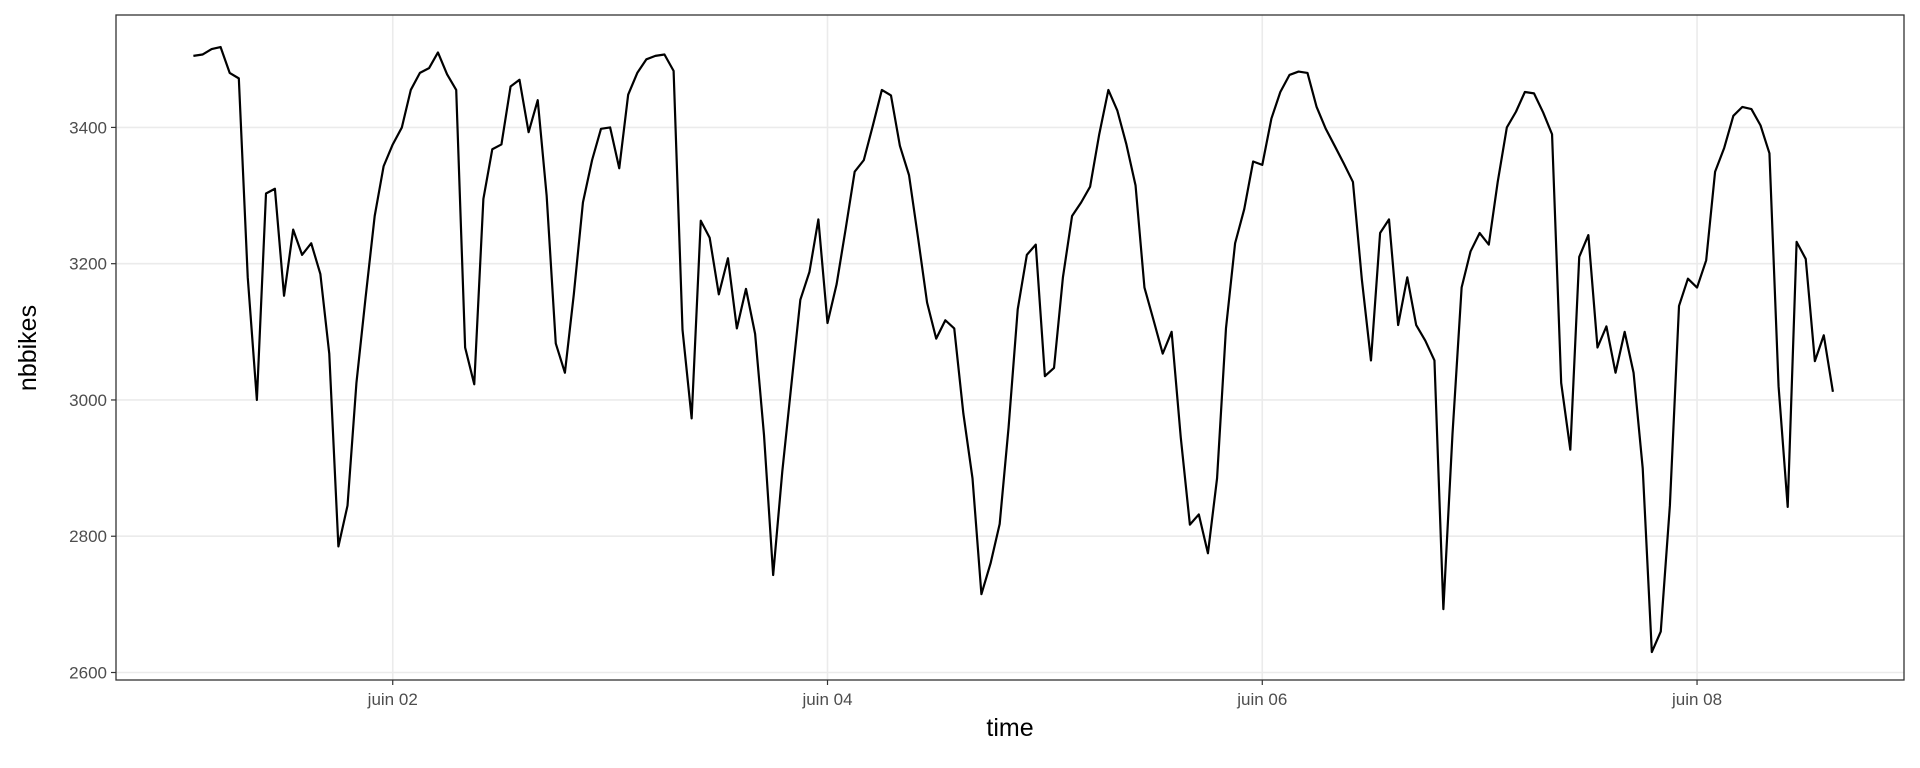 The width and height of the screenshot is (1920, 768). What do you see at coordinates (88, 536) in the screenshot?
I see `y-tick-label: 2800` at bounding box center [88, 536].